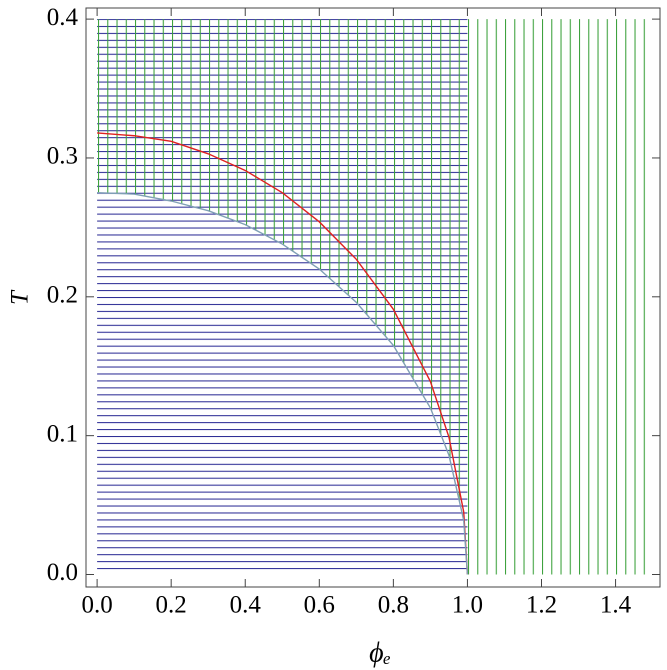 The width and height of the screenshot is (667, 670). What do you see at coordinates (467, 605) in the screenshot?
I see `x-tick-label: 1.0` at bounding box center [467, 605].